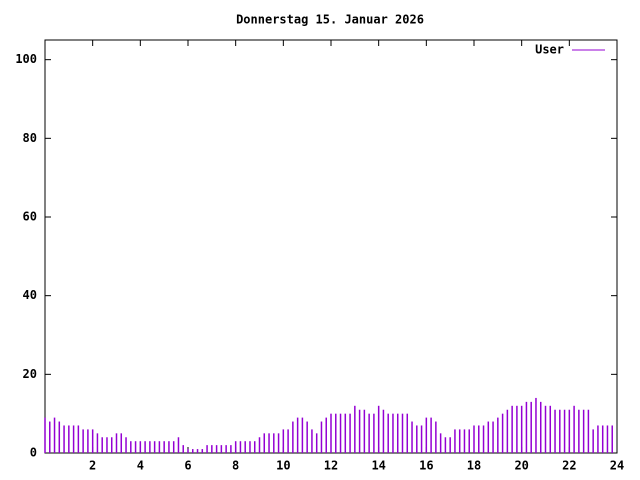 This screenshot has height=480, width=640. I want to click on y-tick-label: 100, so click(26, 59).